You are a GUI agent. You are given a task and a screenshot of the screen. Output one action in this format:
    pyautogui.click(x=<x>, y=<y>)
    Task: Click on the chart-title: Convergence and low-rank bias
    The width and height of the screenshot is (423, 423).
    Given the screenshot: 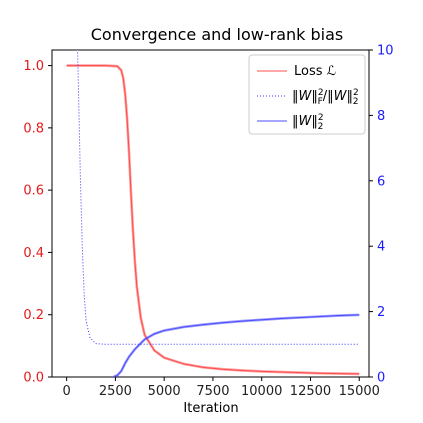 What is the action you would take?
    pyautogui.click(x=217, y=34)
    